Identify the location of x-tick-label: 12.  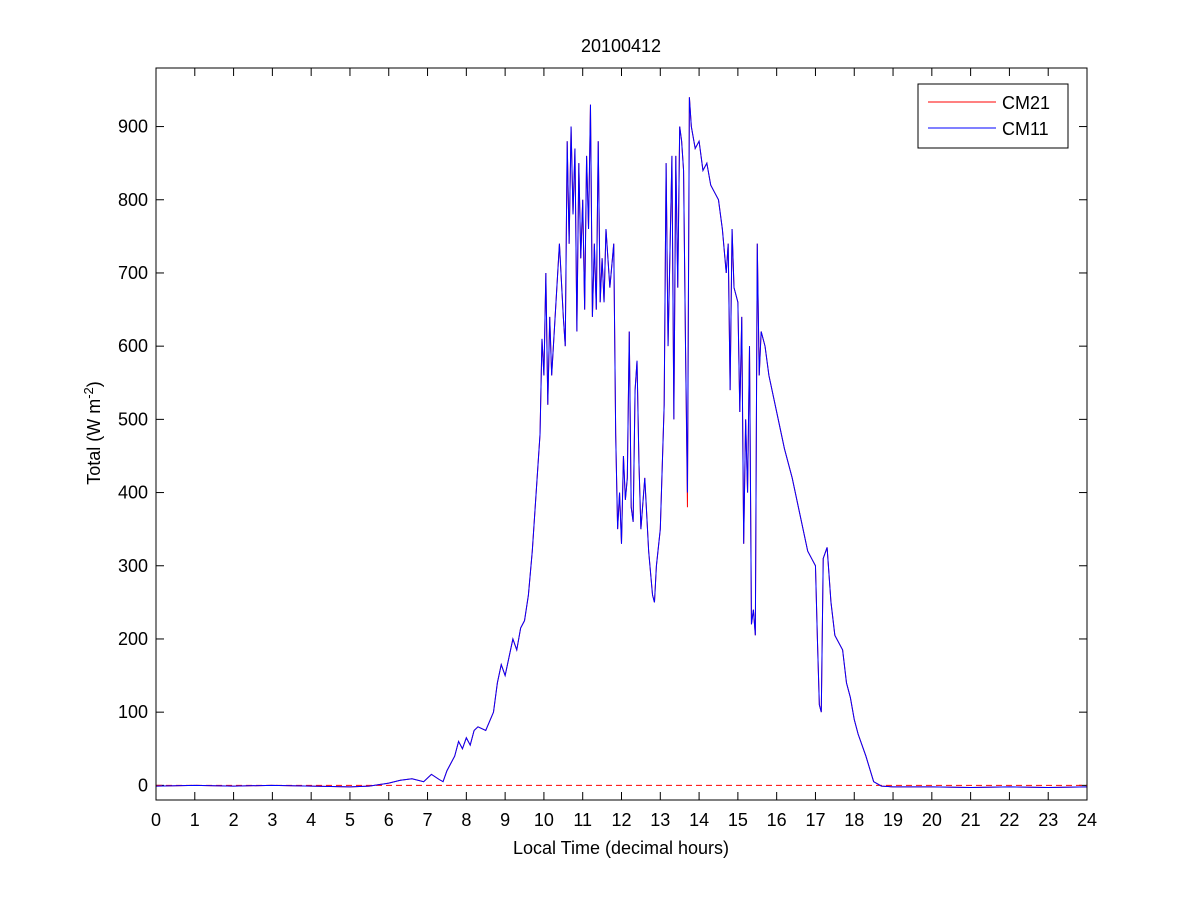
(621, 820).